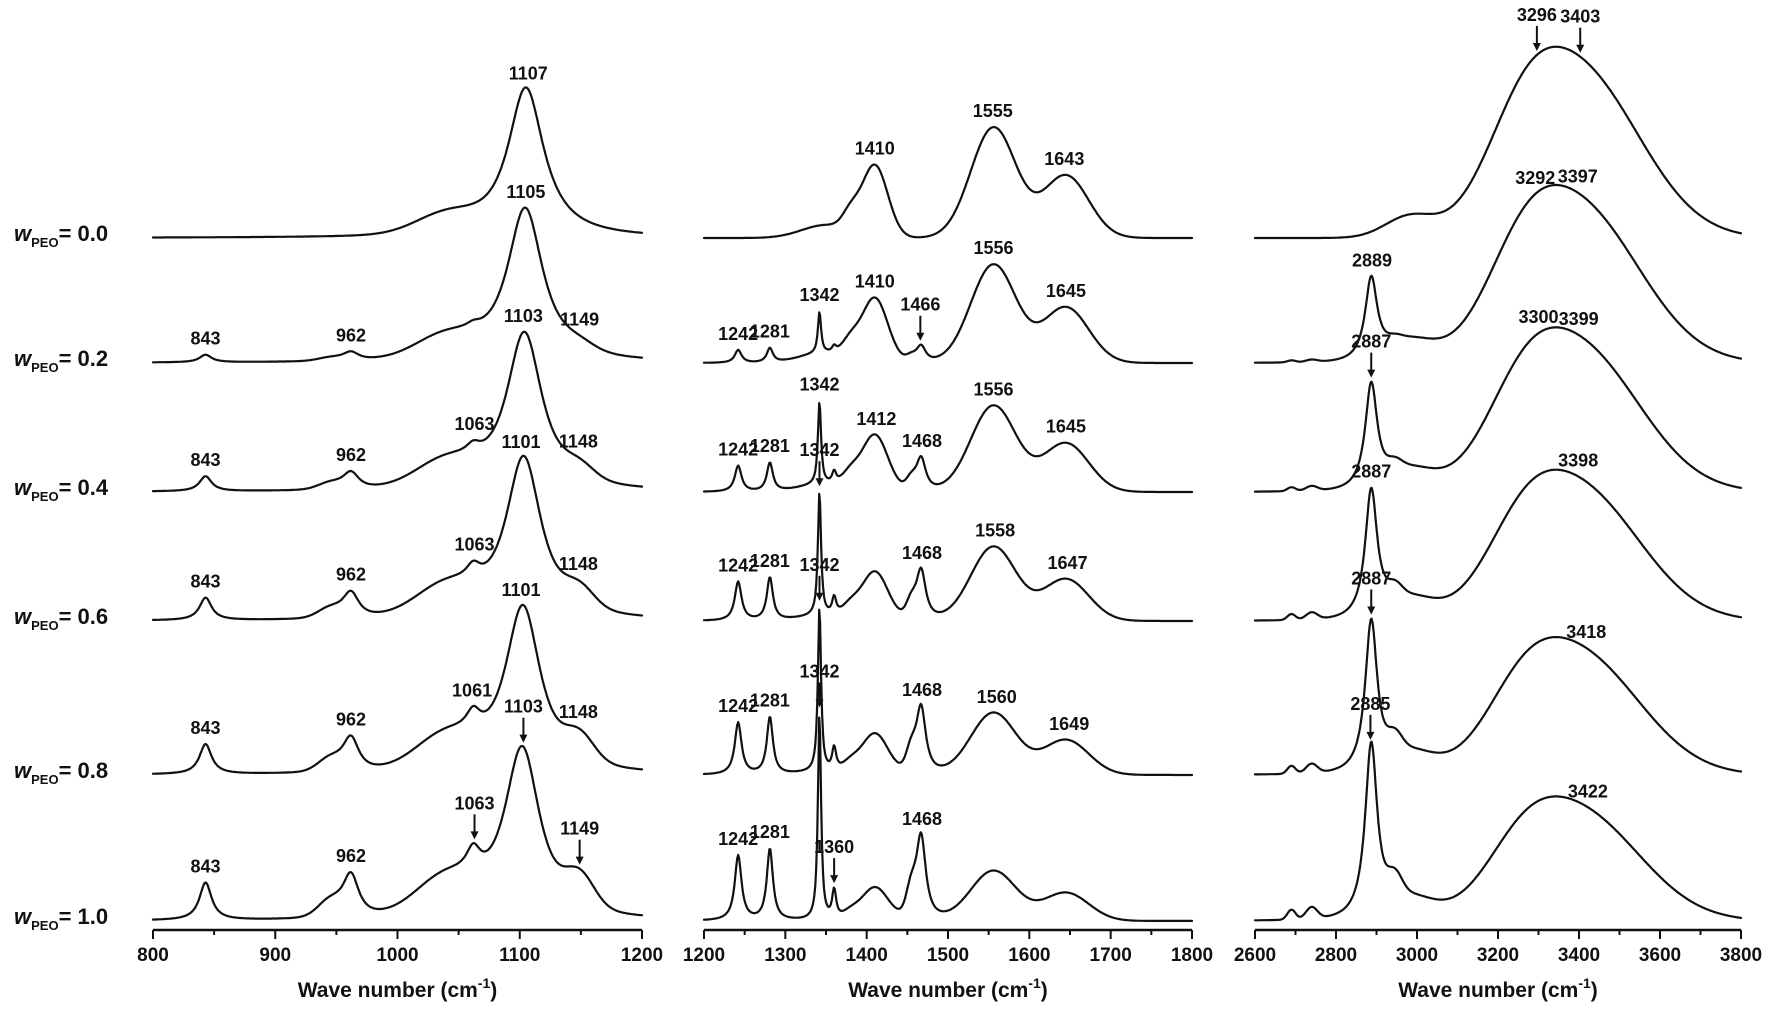 Image resolution: width=1772 pixels, height=1032 pixels. I want to click on x-tick-label-panel-2-1: 1200, so click(704, 955).